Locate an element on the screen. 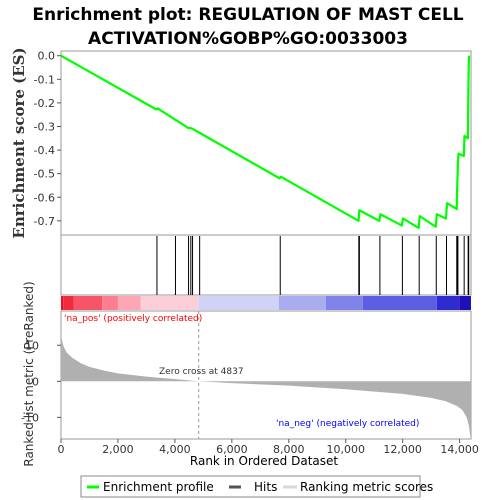  chart-title-line2: ACTIVATION%GOBP%GO:0033003 is located at coordinates (248, 39).